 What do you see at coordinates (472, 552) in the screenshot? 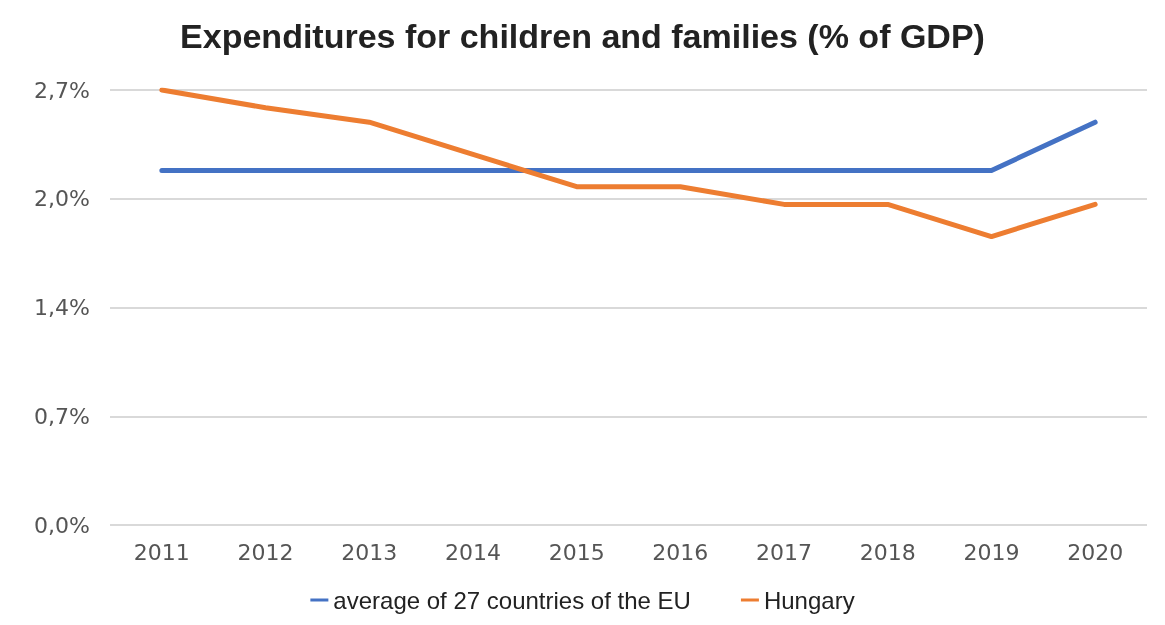
I see `x-tick-label: 2014` at bounding box center [472, 552].